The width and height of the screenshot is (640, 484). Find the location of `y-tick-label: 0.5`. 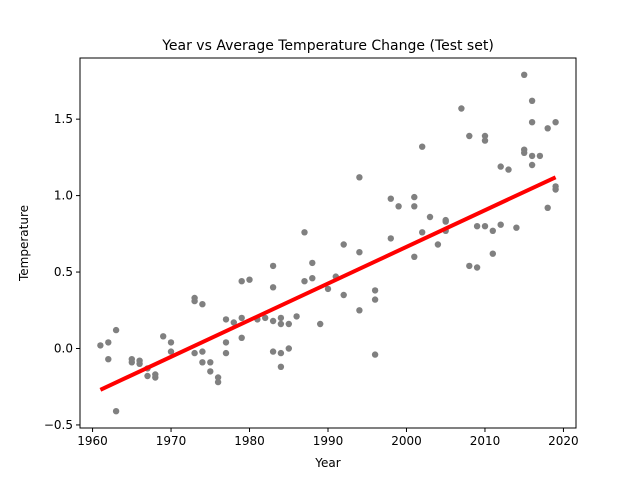

y-tick-label: 0.5 is located at coordinates (63, 272).